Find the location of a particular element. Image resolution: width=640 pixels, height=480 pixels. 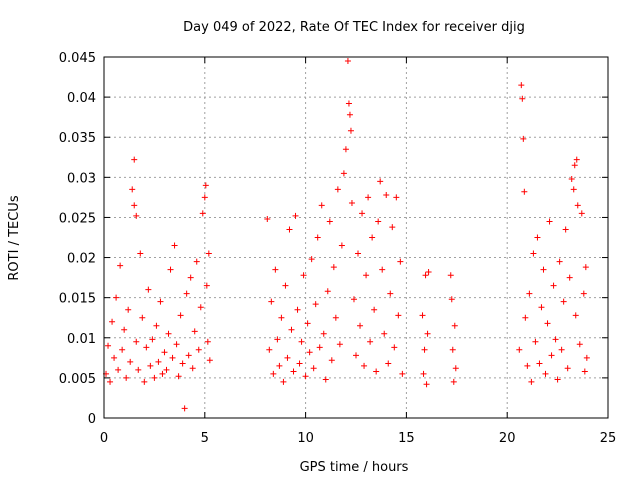

y-axis-label: ROTI / TECUs is located at coordinates (14, 237).